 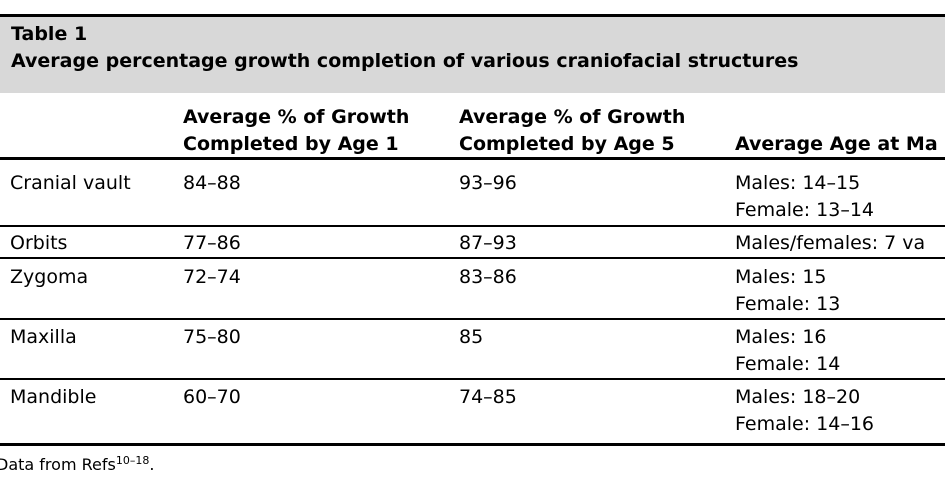 What do you see at coordinates (830, 243) in the screenshot?
I see `row-maturity: Males/females: 7 va` at bounding box center [830, 243].